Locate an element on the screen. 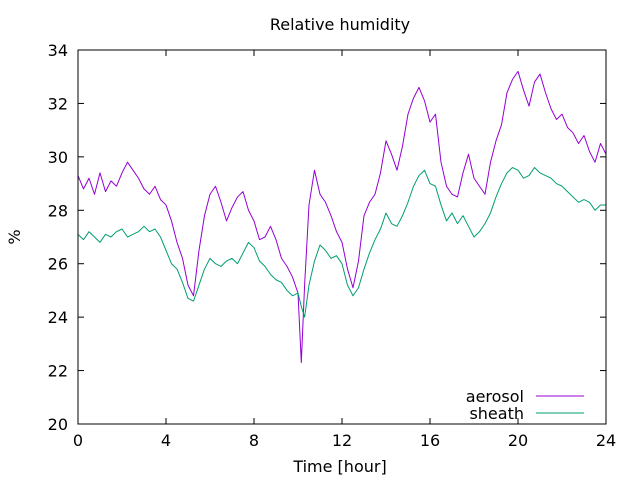 Image resolution: width=640 pixels, height=484 pixels. y-axis-title: % is located at coordinates (14, 236).